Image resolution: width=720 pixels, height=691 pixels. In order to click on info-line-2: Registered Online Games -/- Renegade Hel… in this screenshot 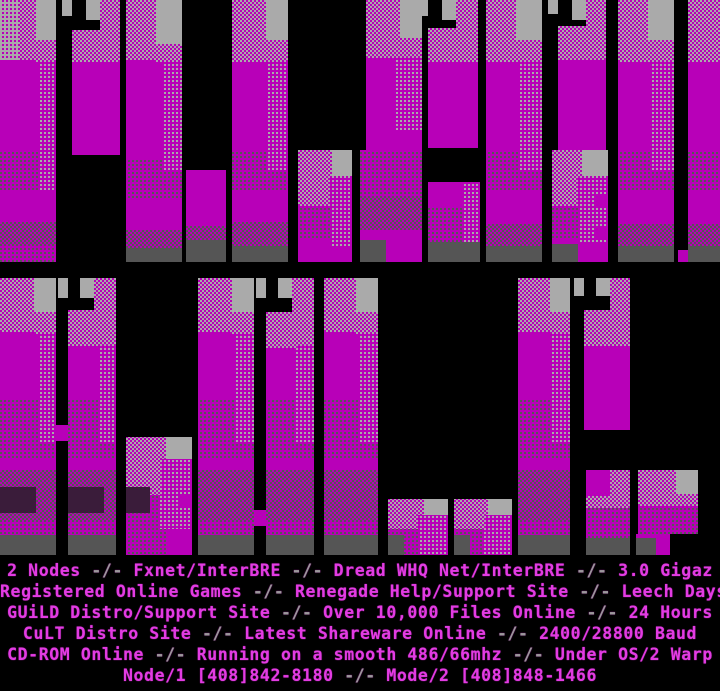, I will do `click(360, 591)`.